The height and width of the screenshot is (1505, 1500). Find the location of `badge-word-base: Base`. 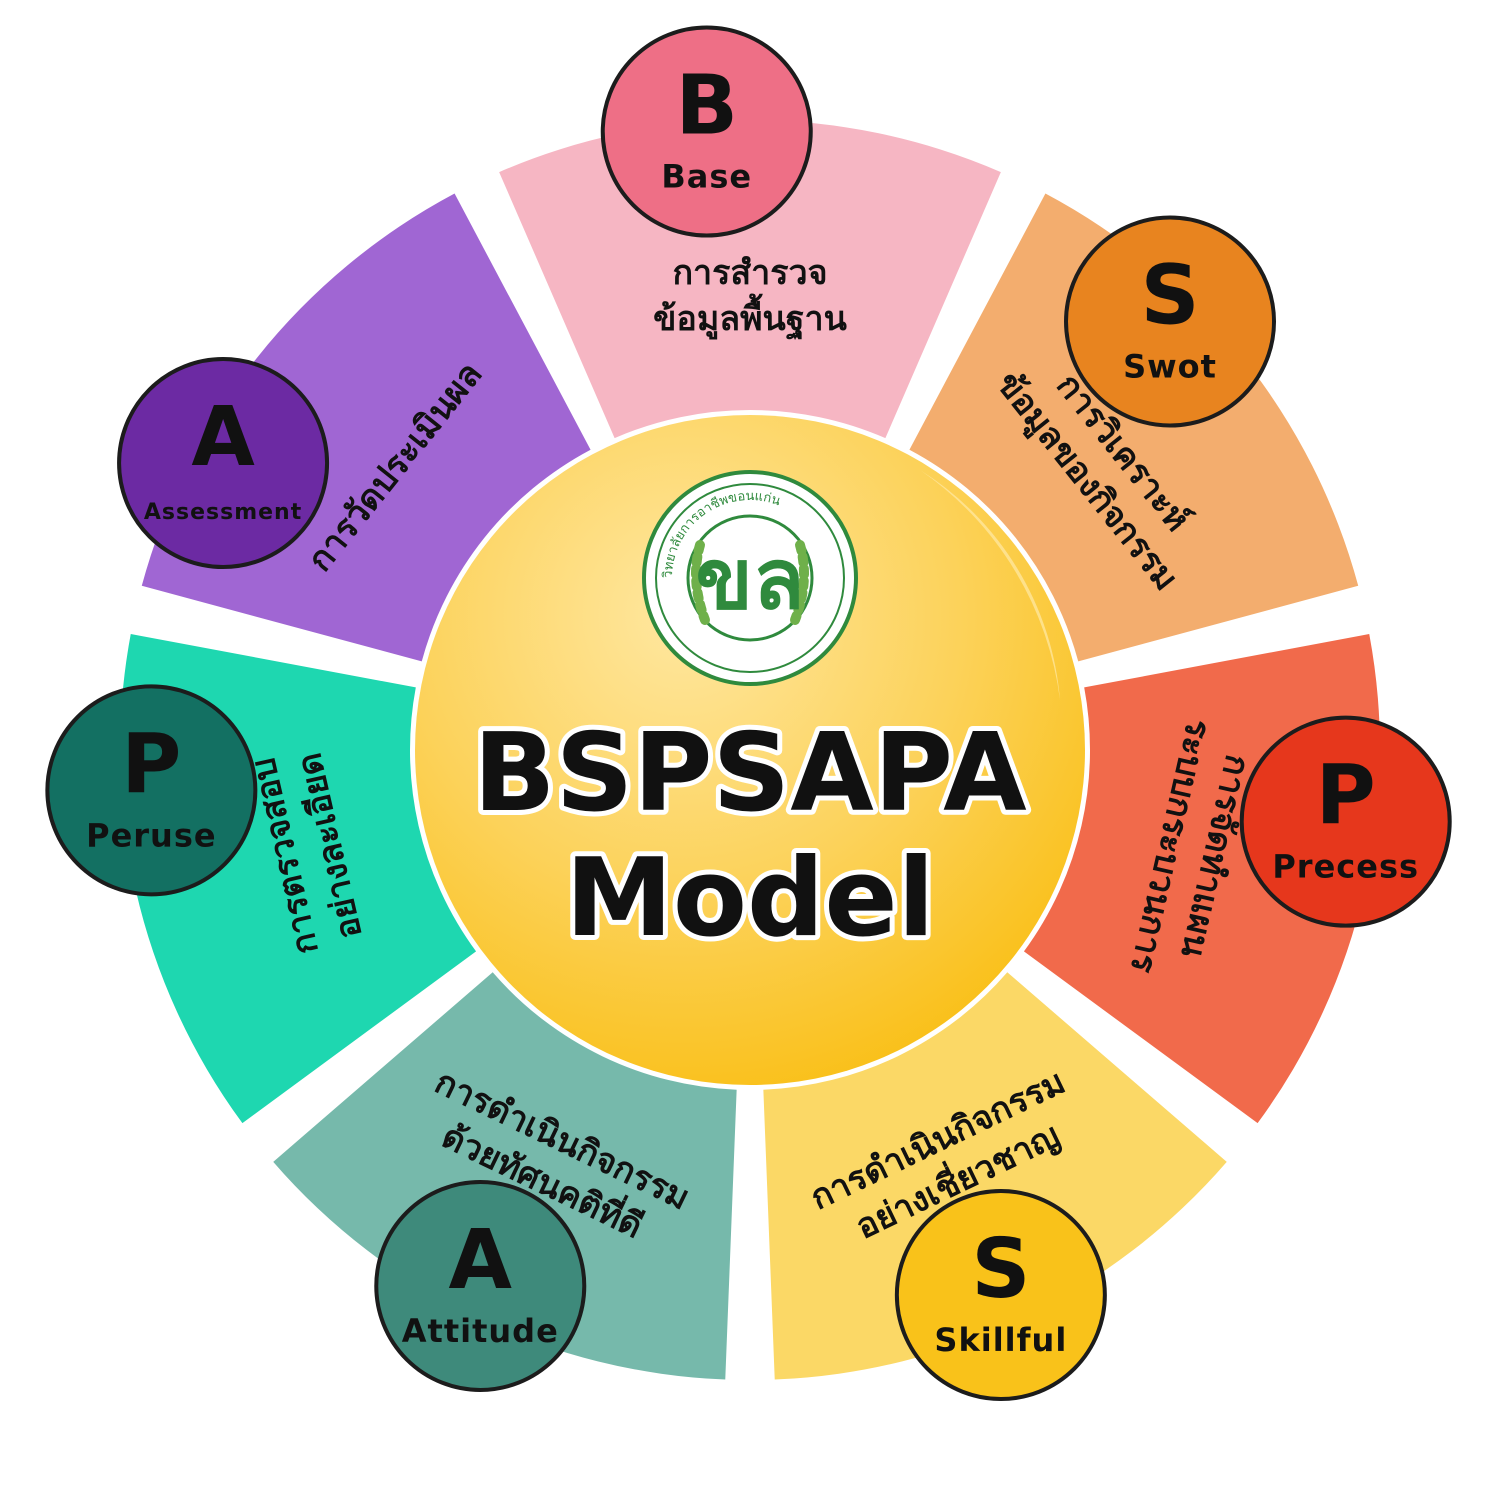

badge-word-base: Base is located at coordinates (706, 177).